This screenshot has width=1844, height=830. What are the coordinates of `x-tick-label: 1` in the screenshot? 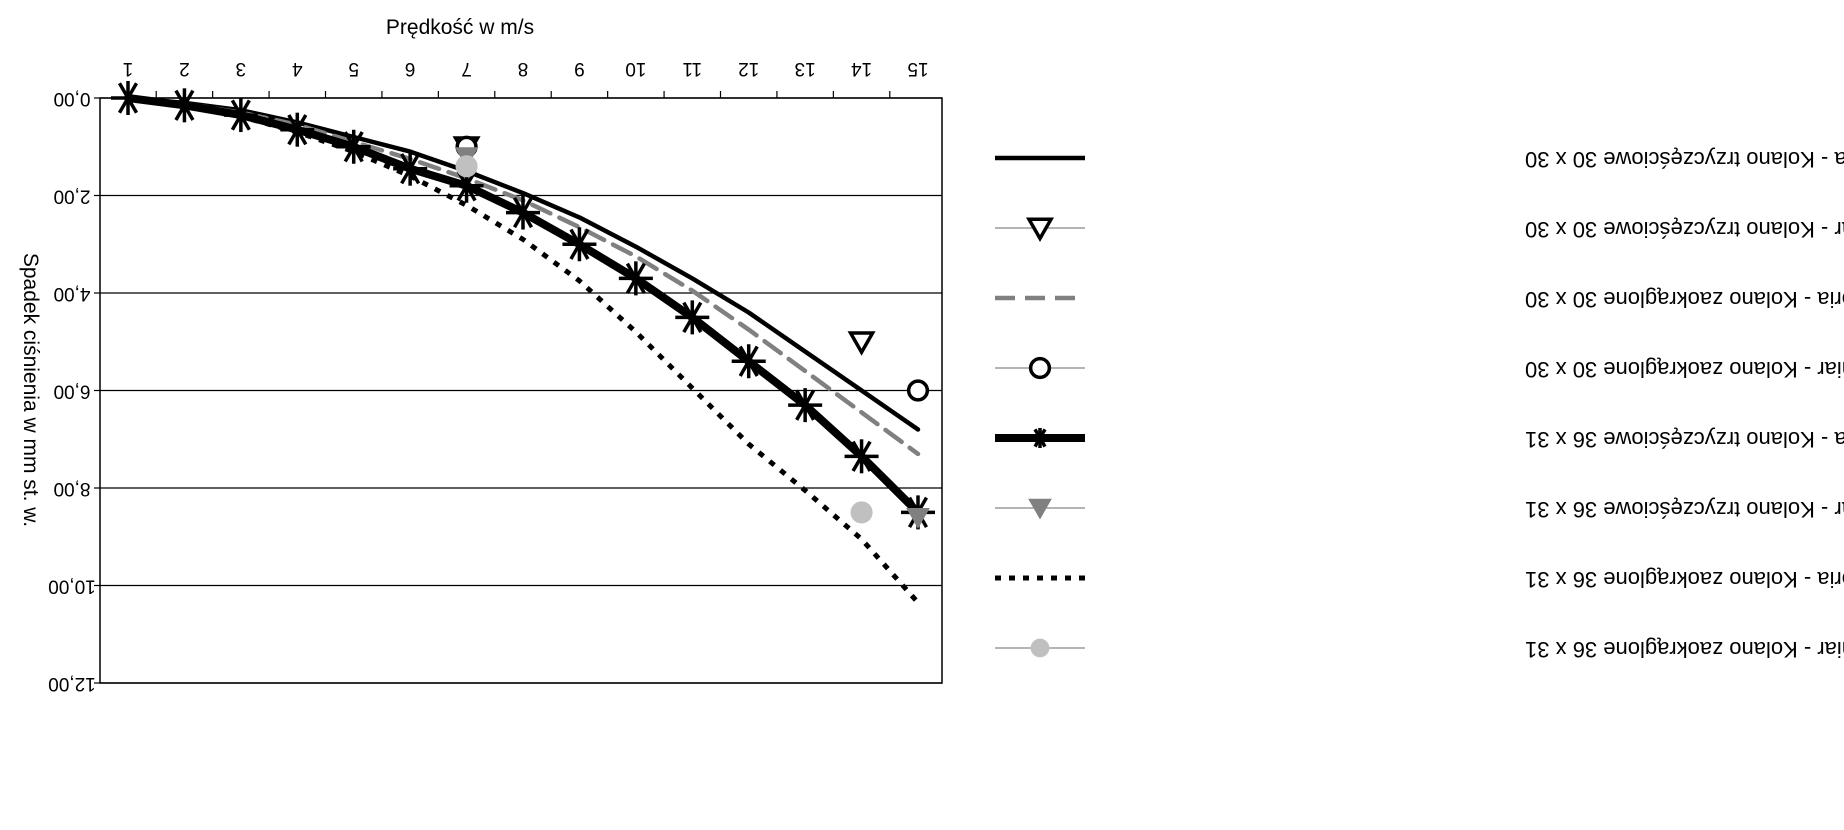 It's located at (128, 68).